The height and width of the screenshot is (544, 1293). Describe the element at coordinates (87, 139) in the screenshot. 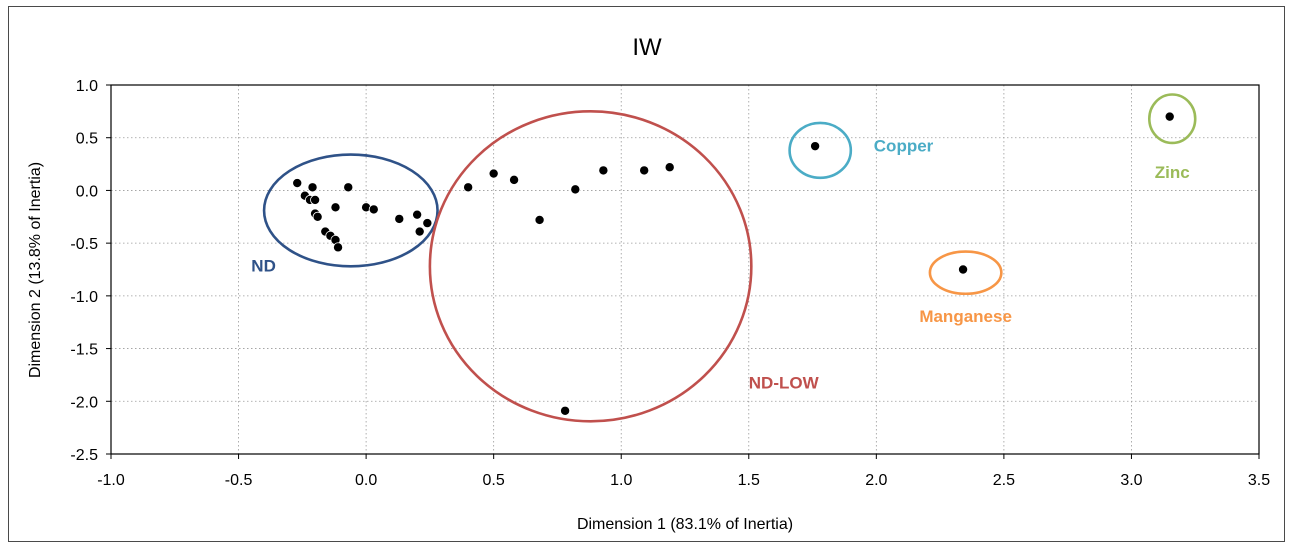

I see `y-tick-label: 0.5` at that location.